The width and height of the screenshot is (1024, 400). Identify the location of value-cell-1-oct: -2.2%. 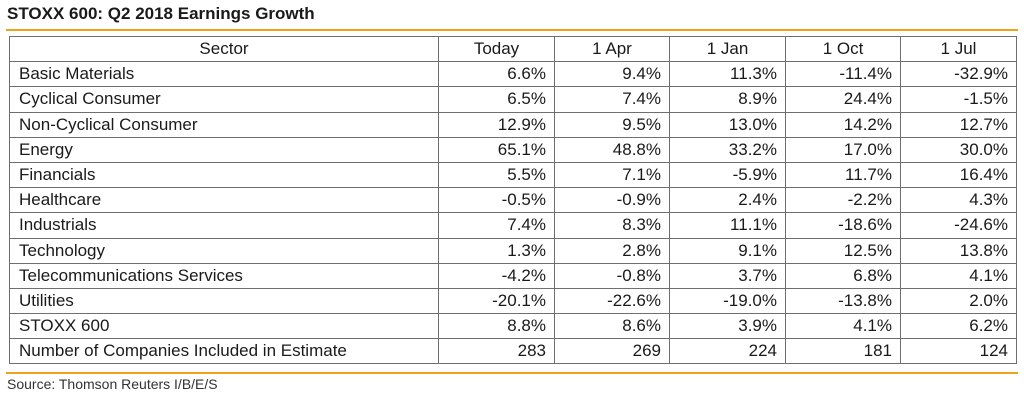
(843, 200).